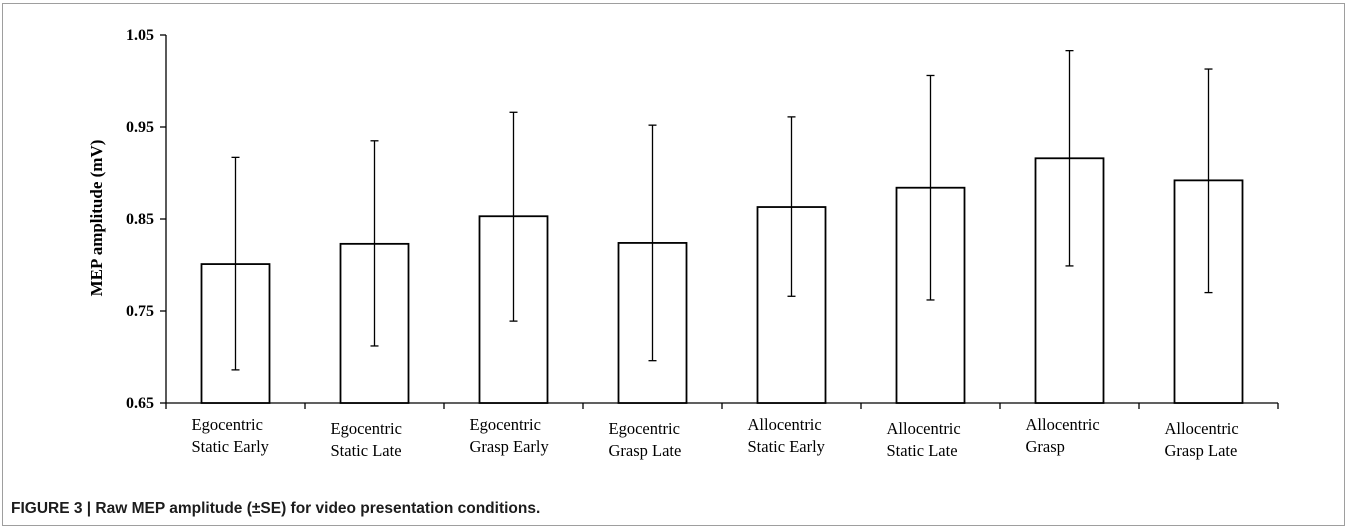 Image resolution: width=1350 pixels, height=531 pixels. I want to click on y-tick-label: 1.05, so click(140, 35).